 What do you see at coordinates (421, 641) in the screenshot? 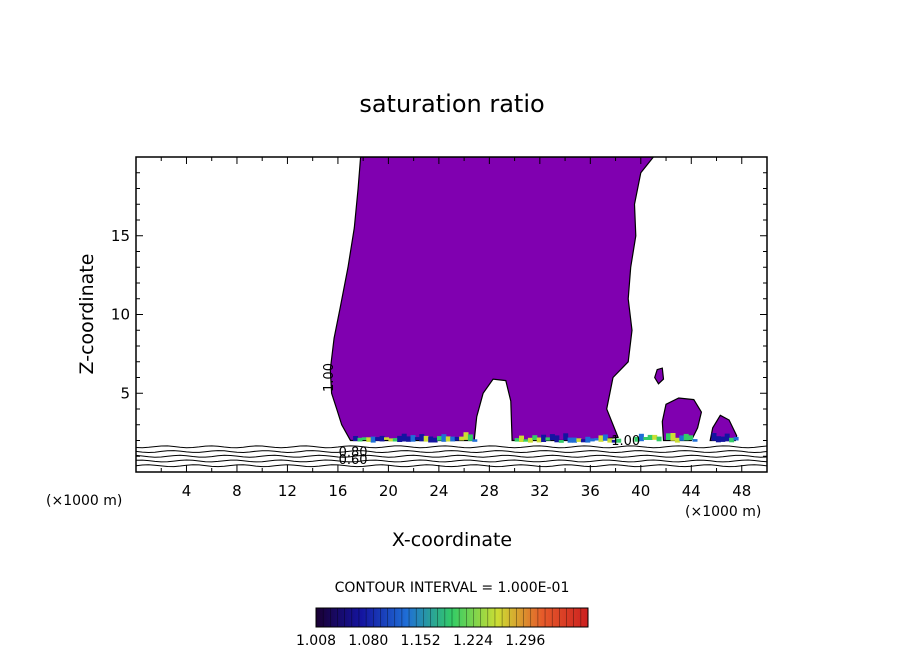
I see `colorbar-tick-label: 1.152` at bounding box center [421, 641].